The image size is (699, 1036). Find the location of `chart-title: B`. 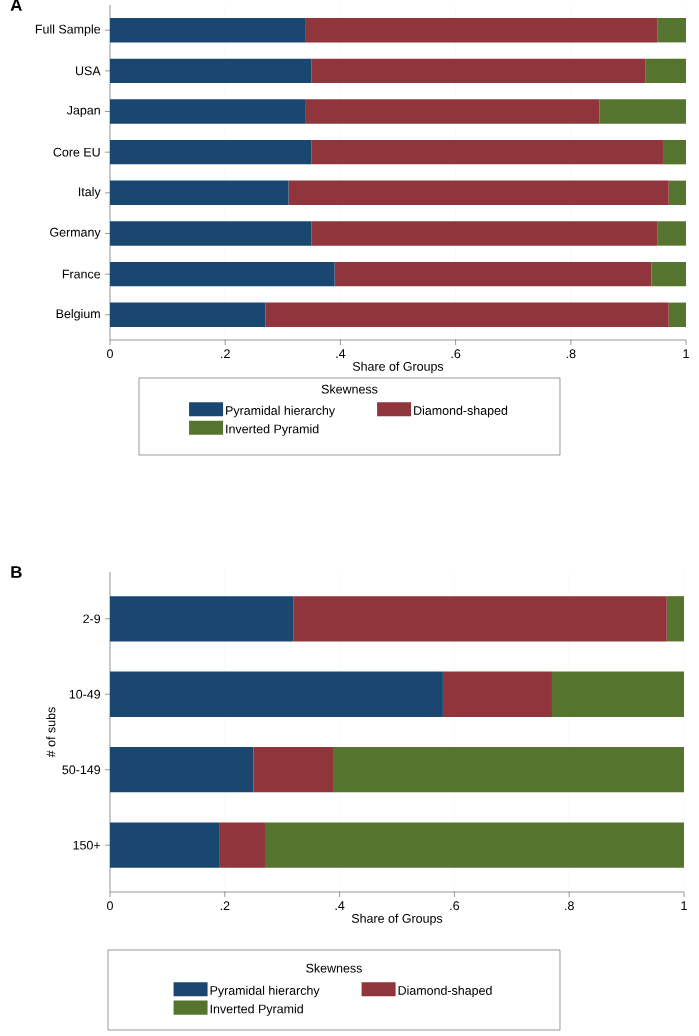

chart-title: B is located at coordinates (16, 572).